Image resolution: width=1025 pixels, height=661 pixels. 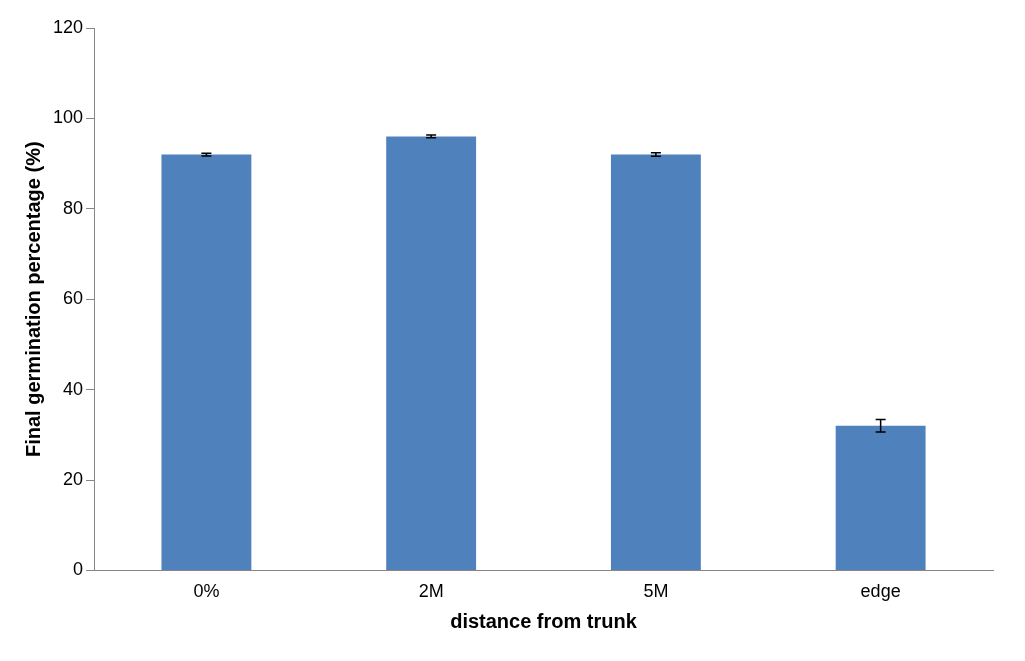 I want to click on y-tick-label: 60, so click(x=73, y=298).